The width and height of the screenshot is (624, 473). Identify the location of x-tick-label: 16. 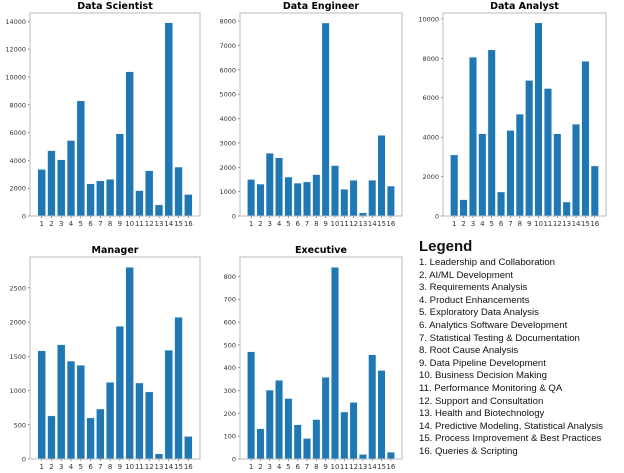
(188, 224).